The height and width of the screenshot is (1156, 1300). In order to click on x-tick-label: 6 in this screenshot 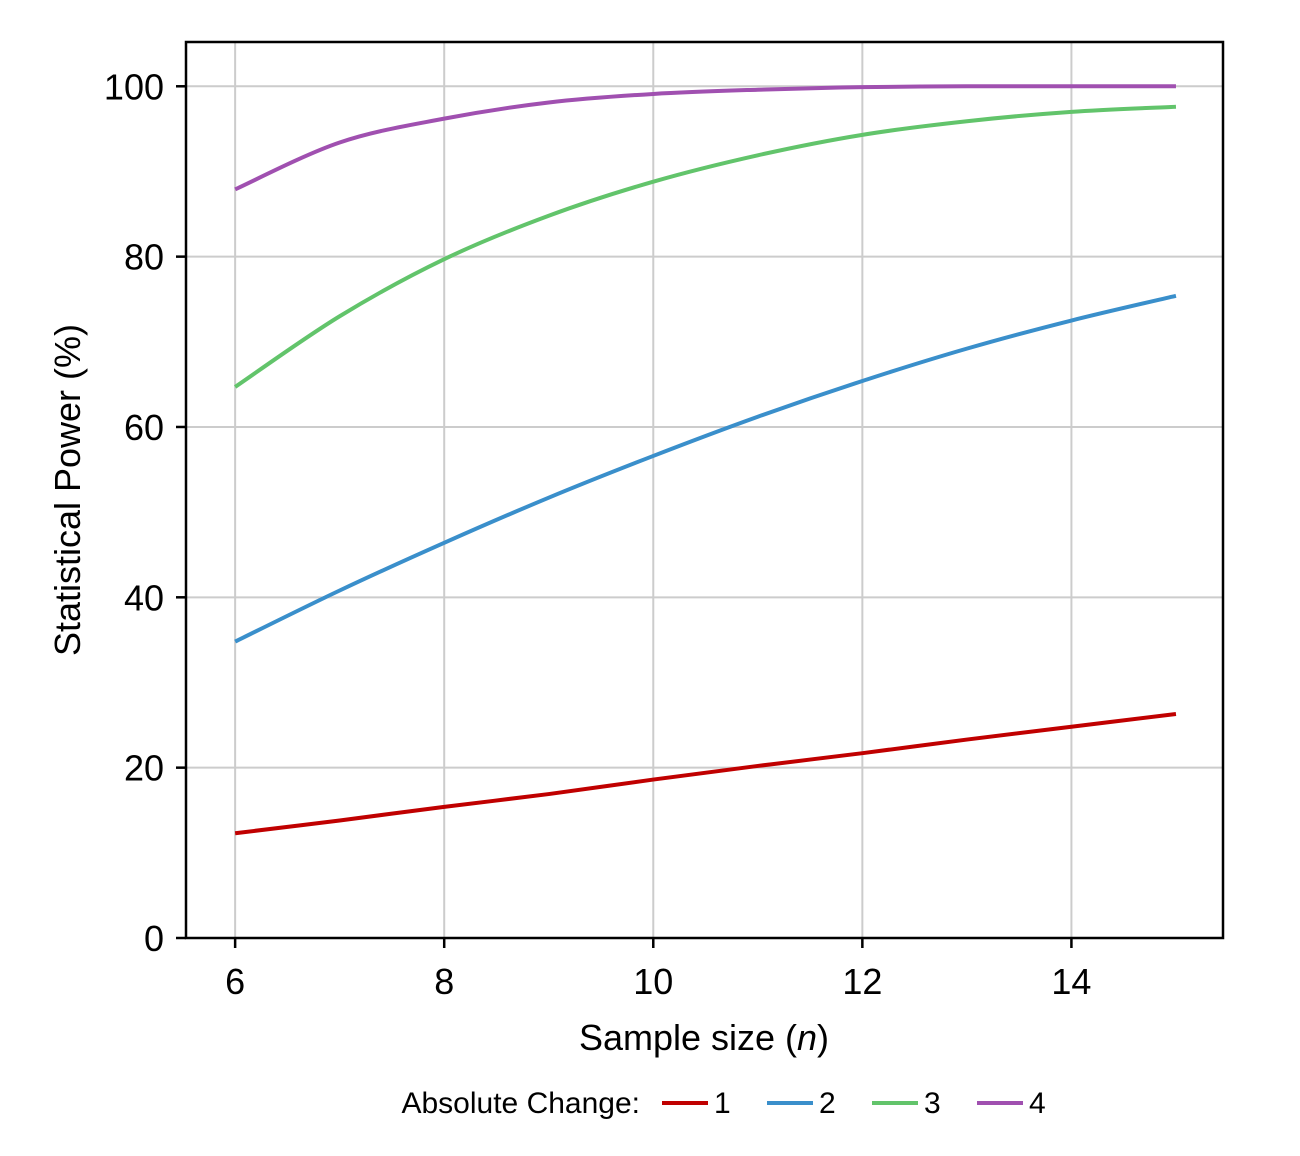, I will do `click(235, 981)`.